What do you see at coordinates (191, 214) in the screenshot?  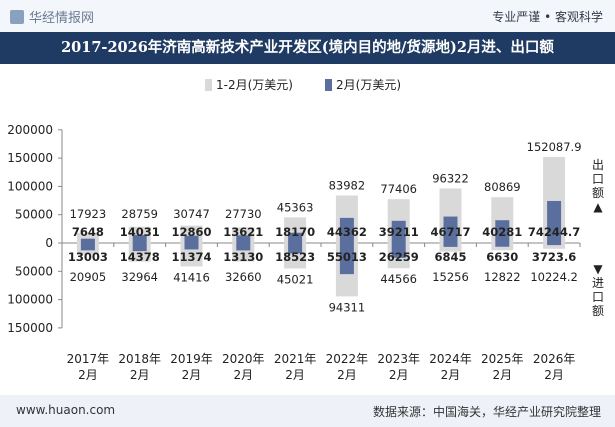 I see `label-export-1-2-month: 30747` at bounding box center [191, 214].